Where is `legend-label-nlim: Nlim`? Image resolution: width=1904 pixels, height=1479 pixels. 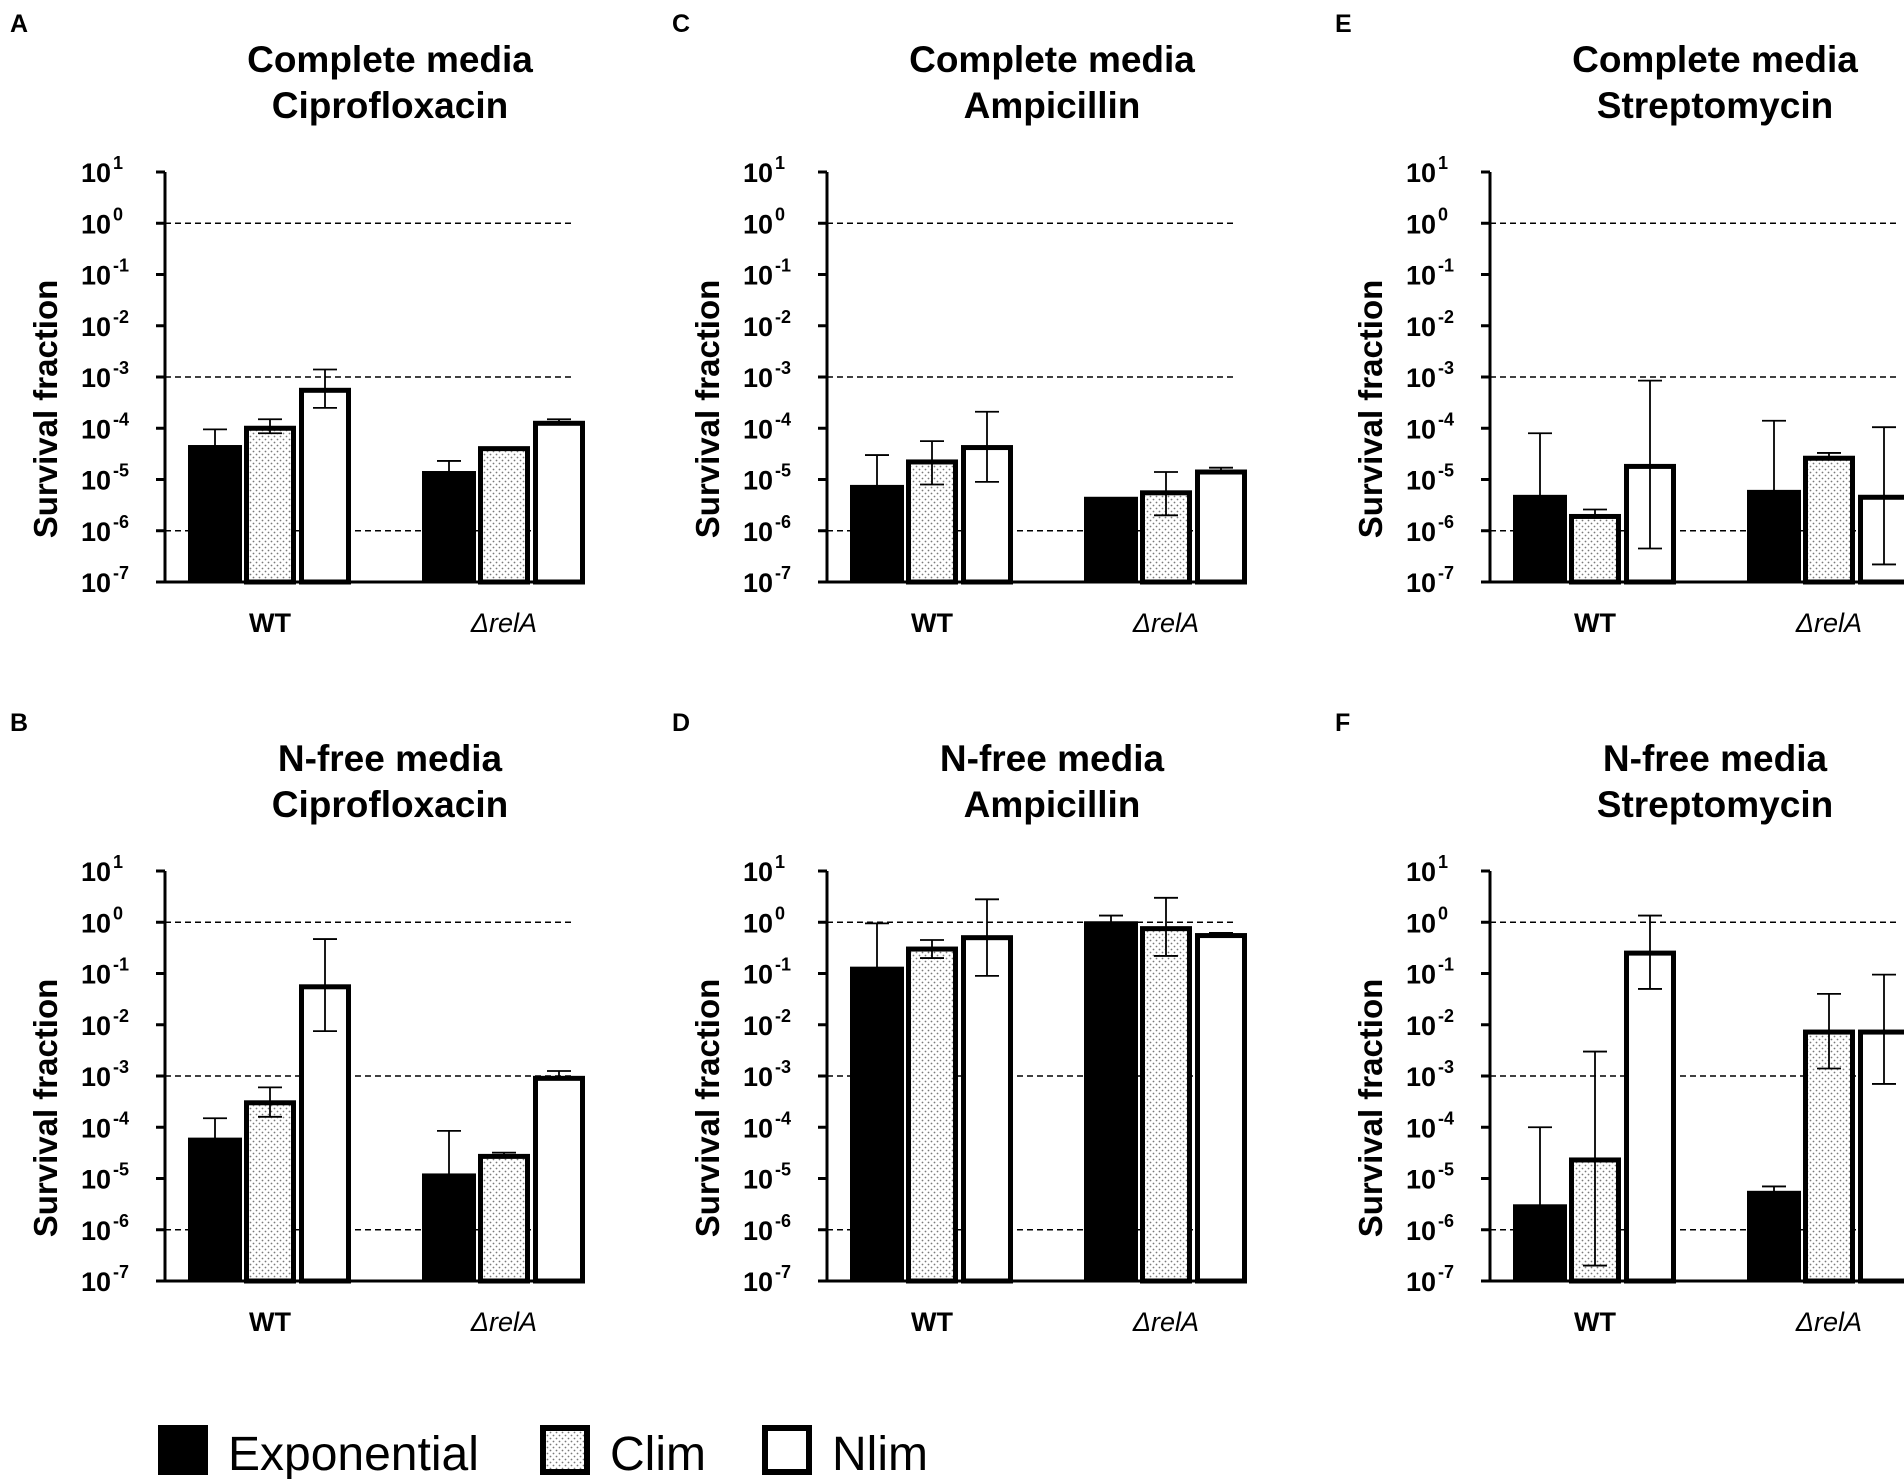
legend-label-nlim: Nlim is located at coordinates (880, 1453).